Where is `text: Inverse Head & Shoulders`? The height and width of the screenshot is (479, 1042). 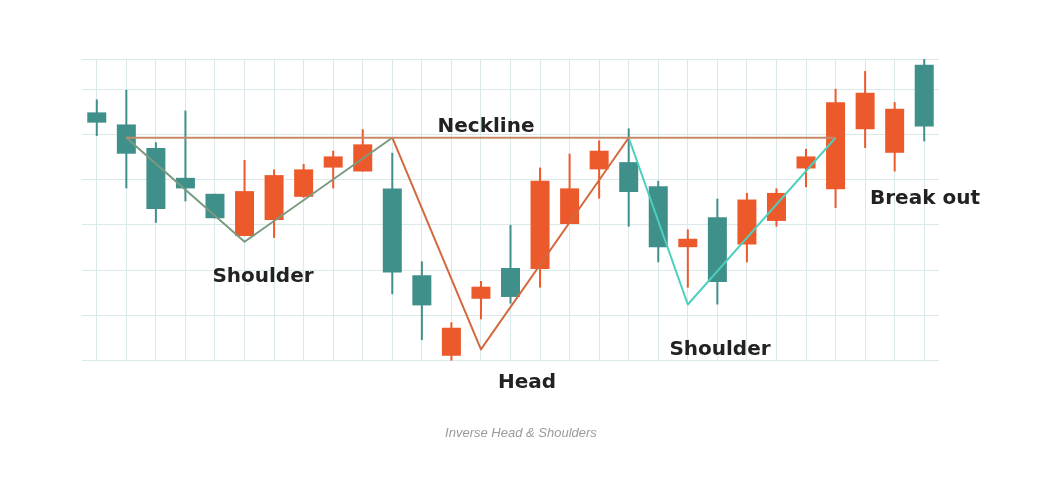 text: Inverse Head & Shoulders is located at coordinates (521, 432).